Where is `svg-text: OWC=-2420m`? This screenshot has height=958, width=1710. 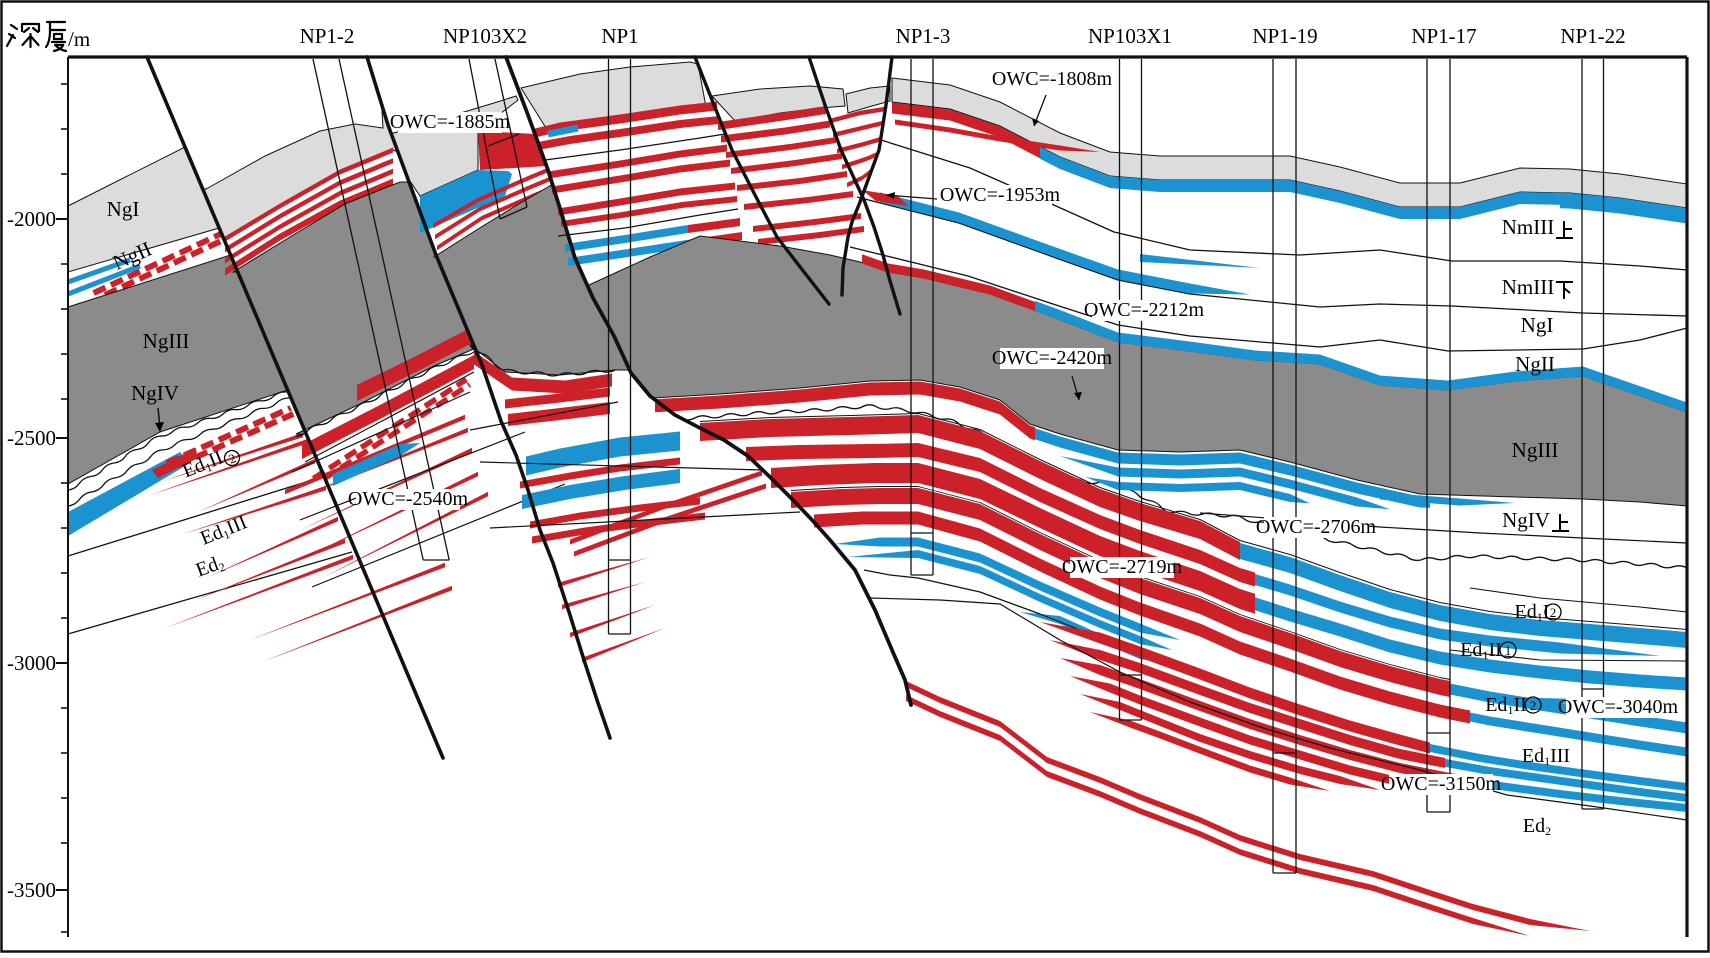 svg-text: OWC=-2420m is located at coordinates (1052, 358).